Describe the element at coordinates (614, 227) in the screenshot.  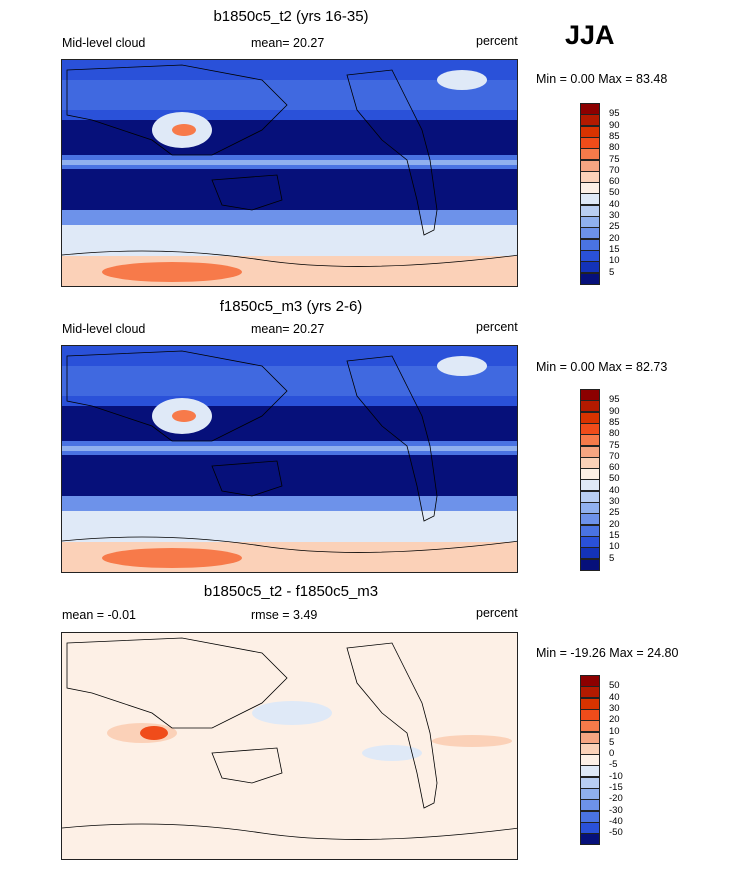
I see `colorbar-level-label: 25` at that location.